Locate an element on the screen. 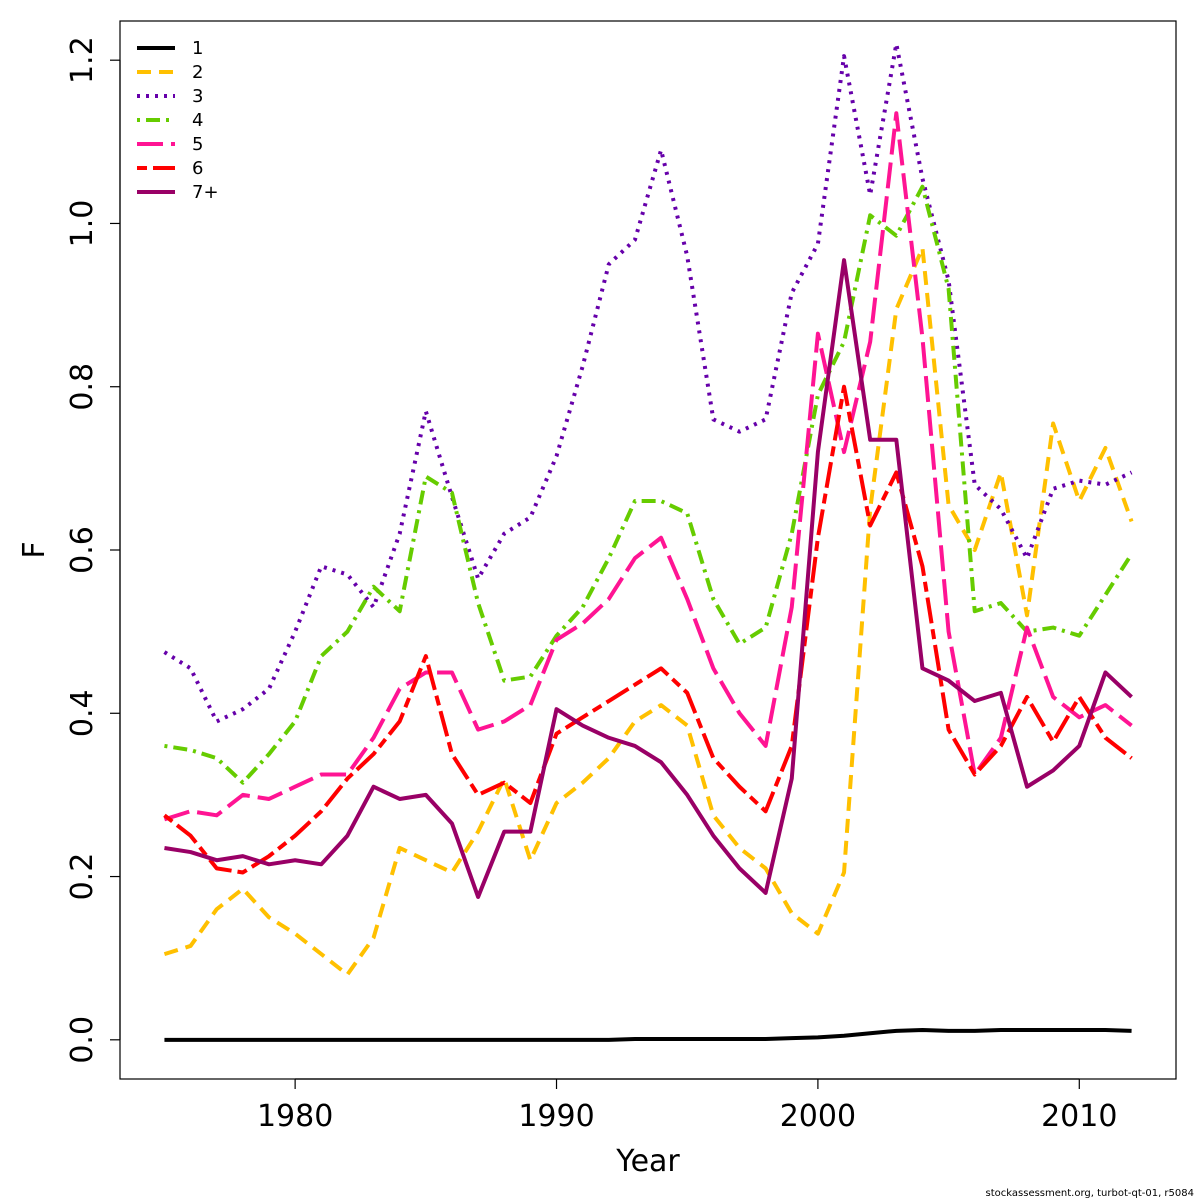 The image size is (1200, 1200). y-tick-label: 0.2 is located at coordinates (82, 877).